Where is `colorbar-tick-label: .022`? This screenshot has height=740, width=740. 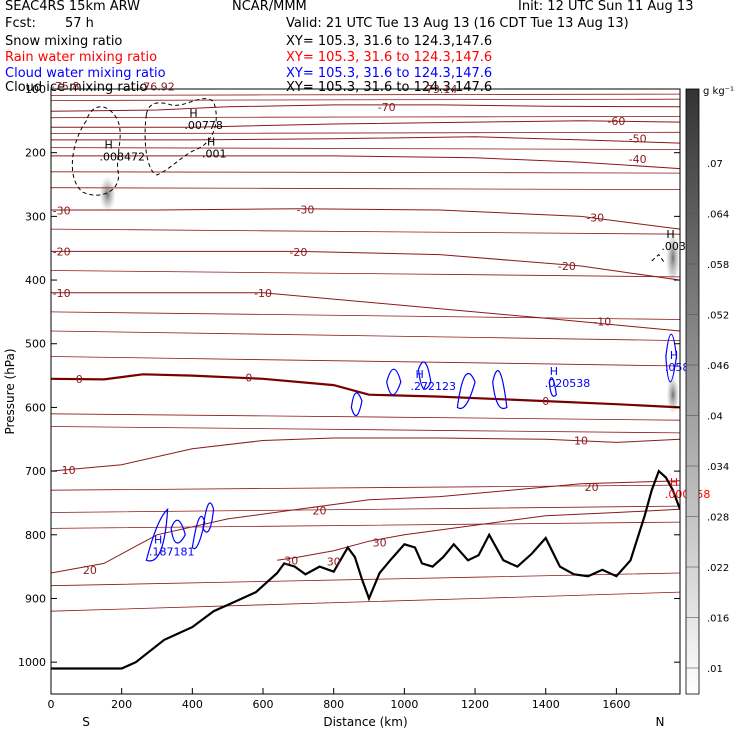 colorbar-tick-label: .022 is located at coordinates (718, 568).